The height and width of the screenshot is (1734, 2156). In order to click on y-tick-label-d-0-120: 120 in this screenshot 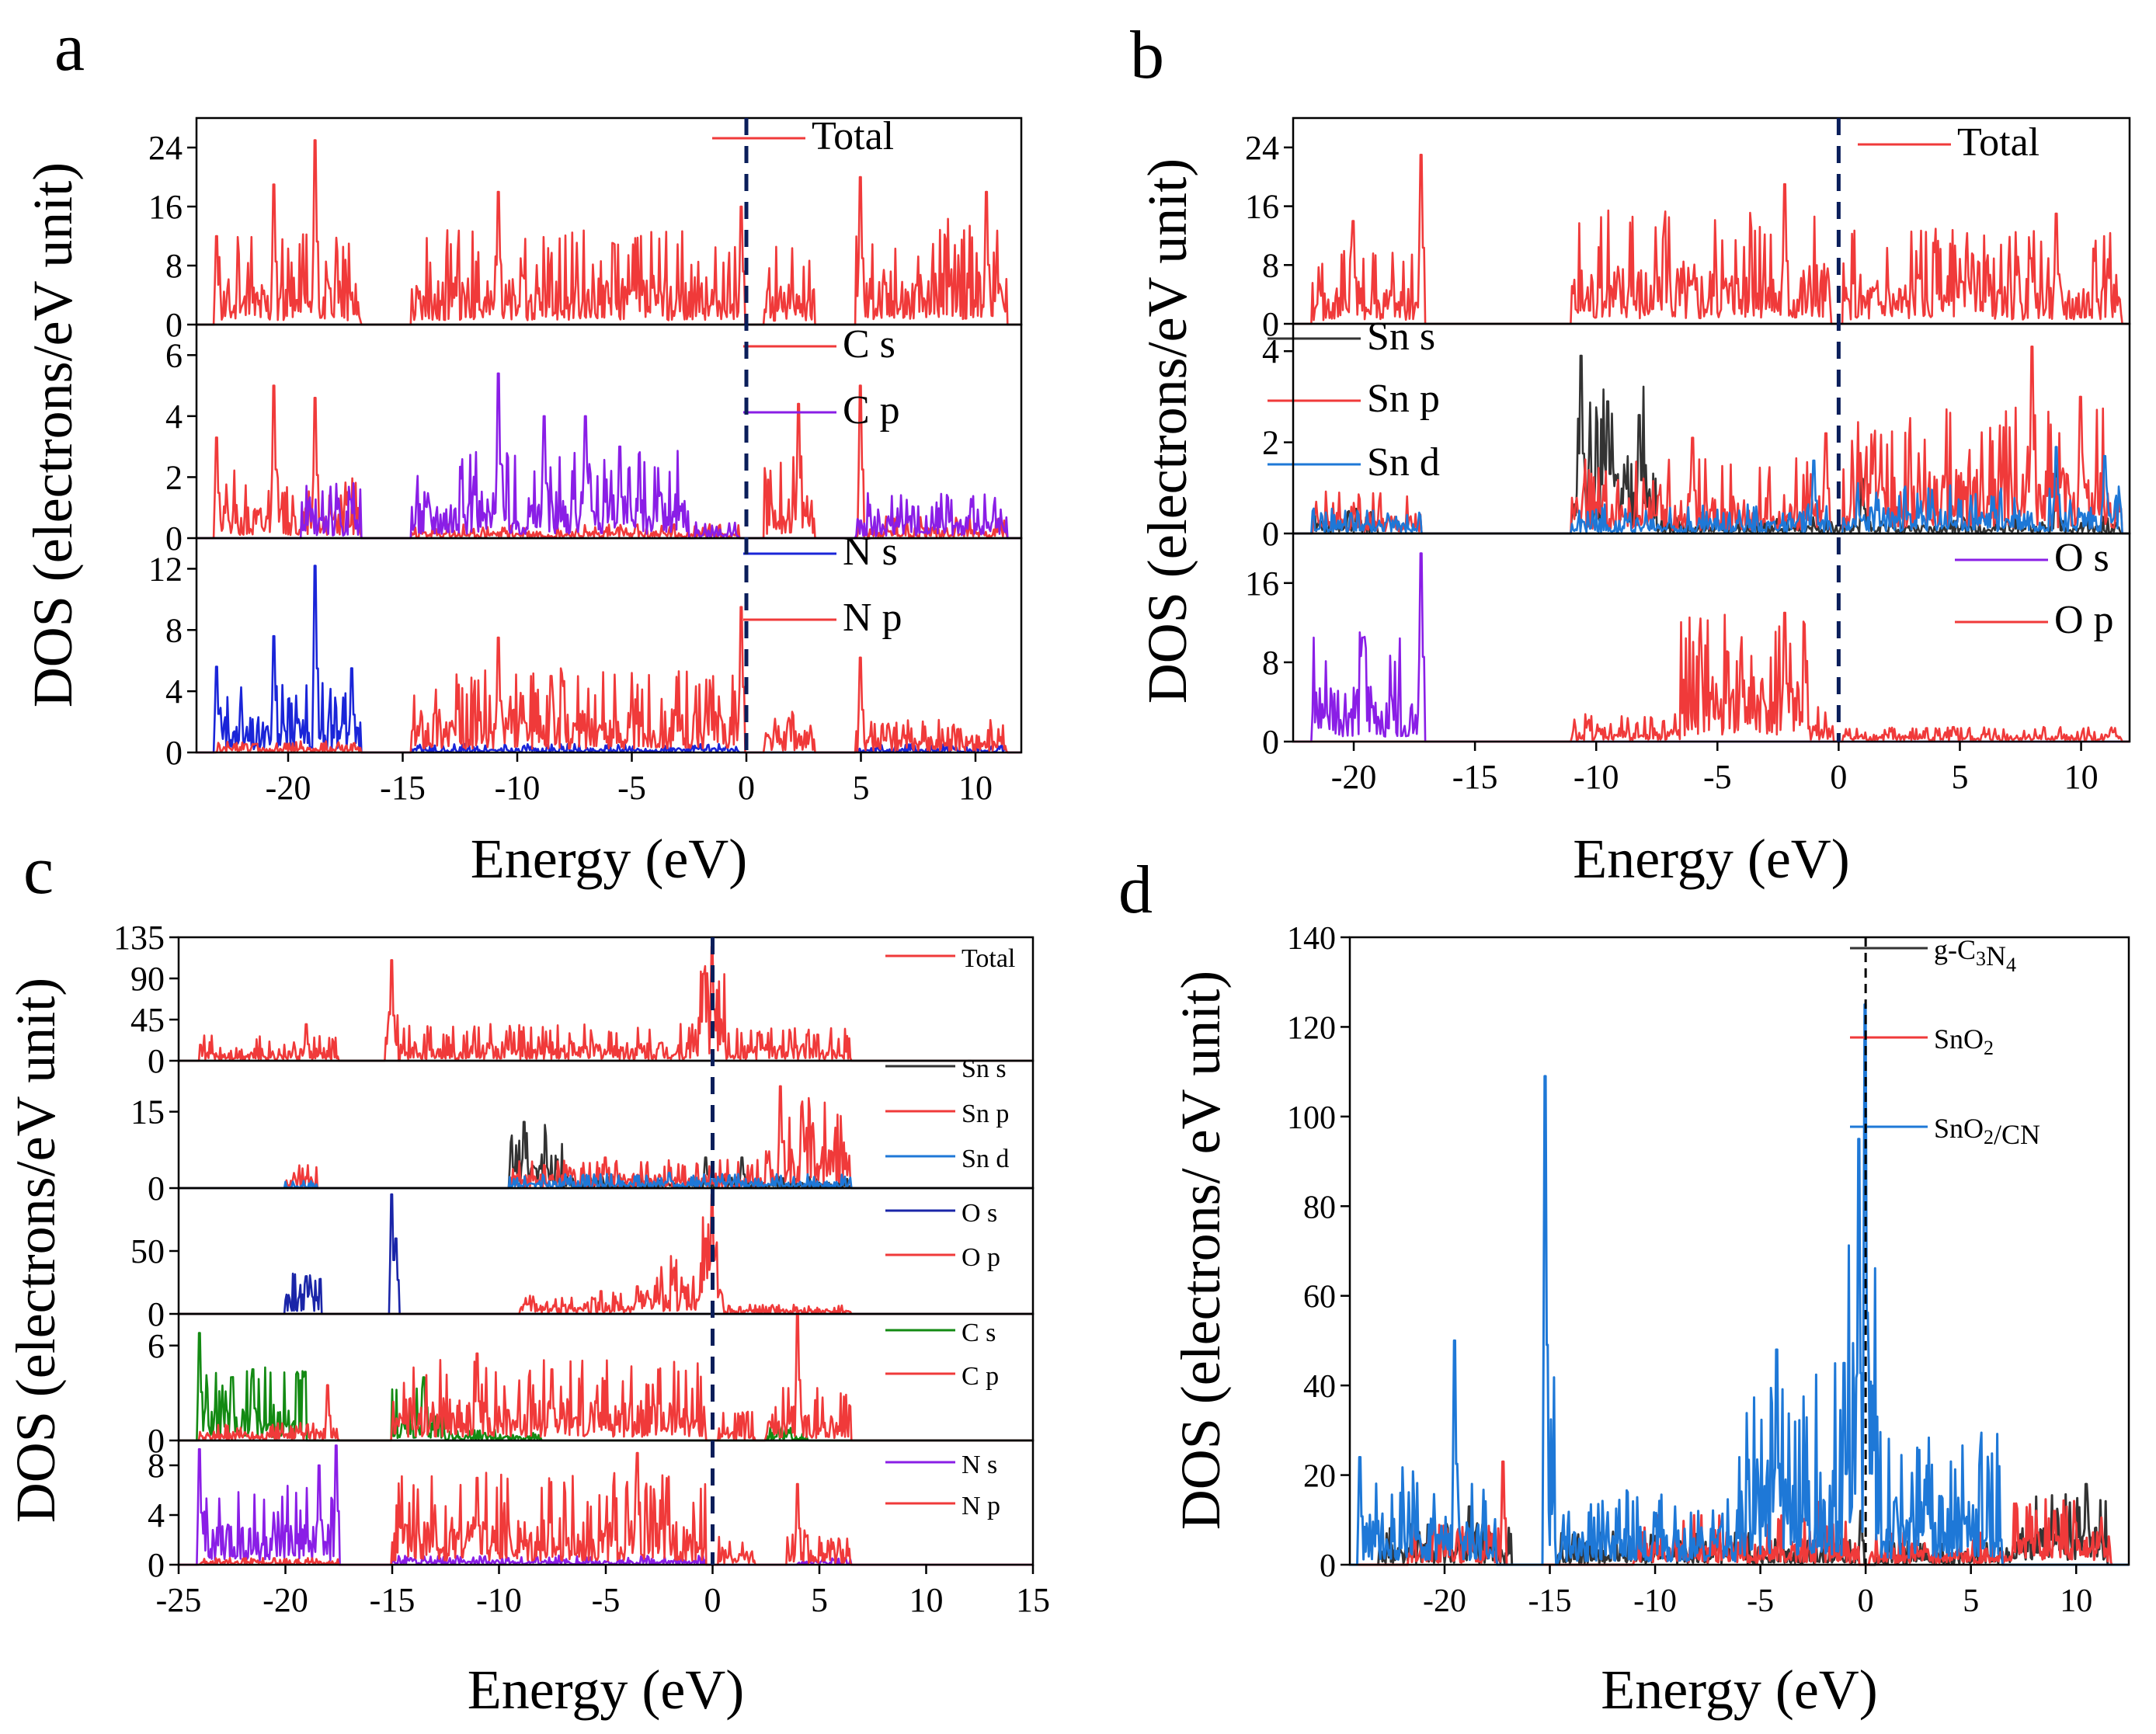, I will do `click(1311, 1028)`.